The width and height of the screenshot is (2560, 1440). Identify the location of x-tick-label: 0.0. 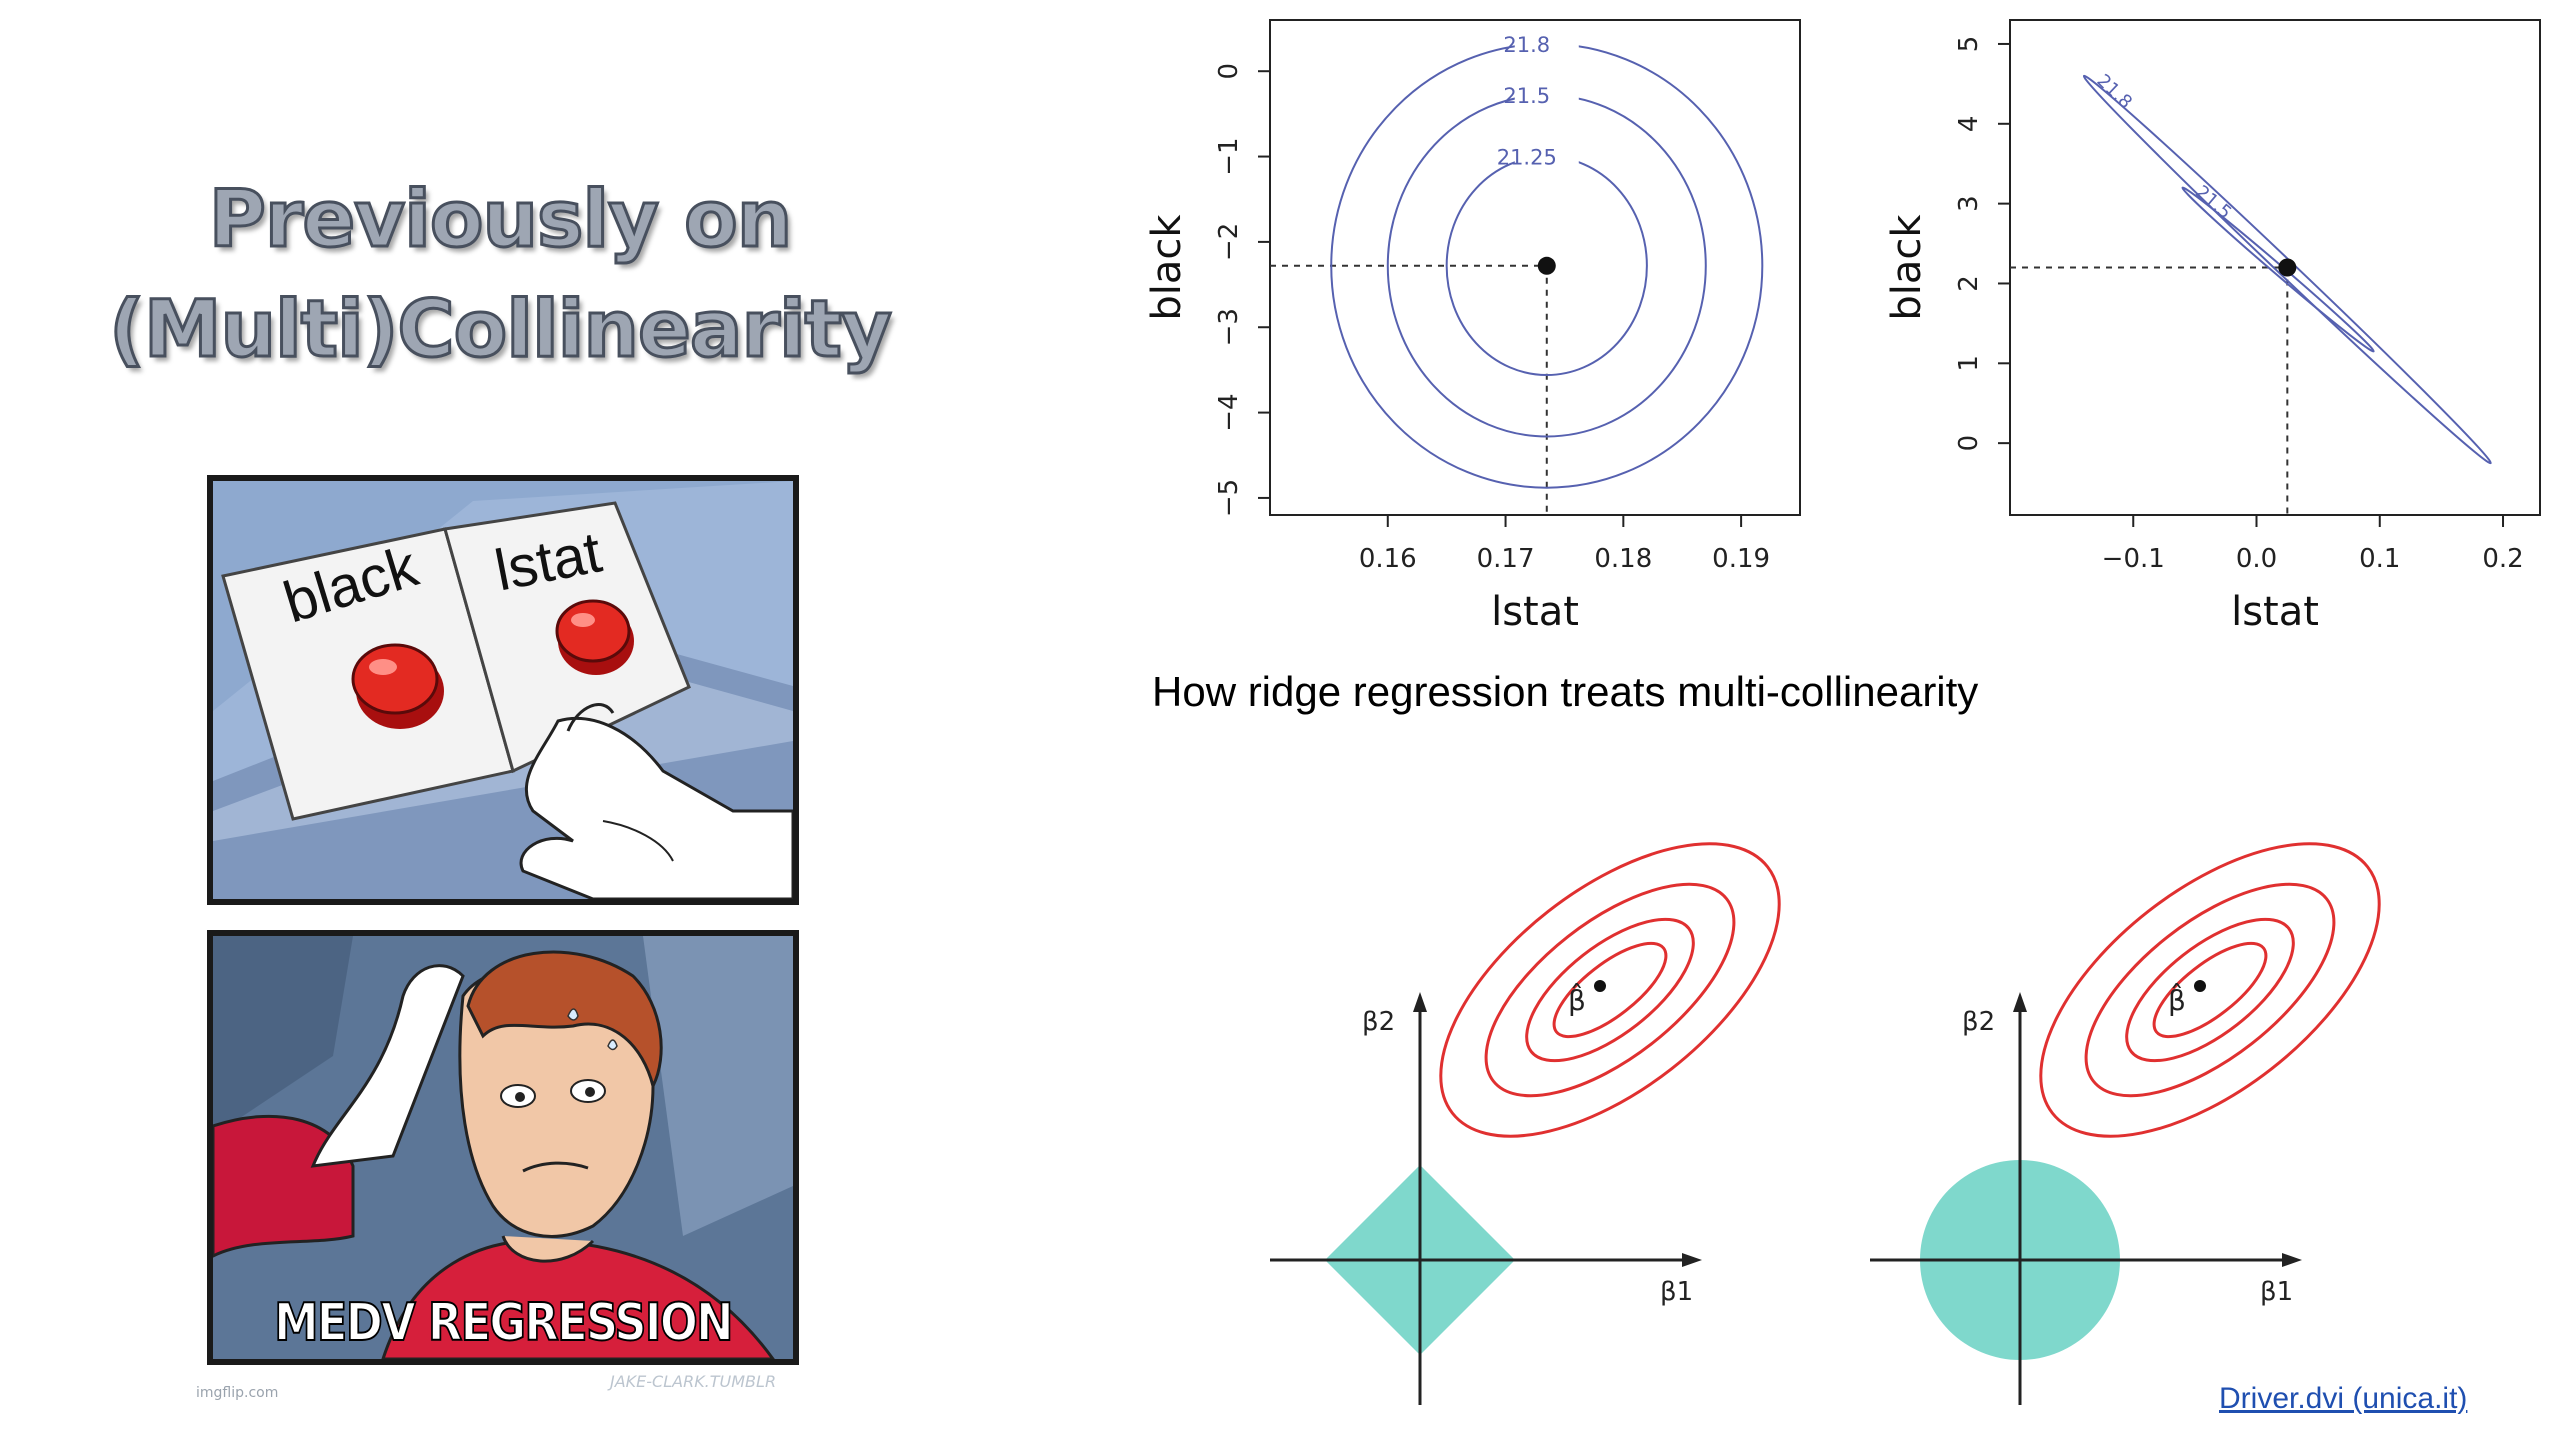
(2256, 559).